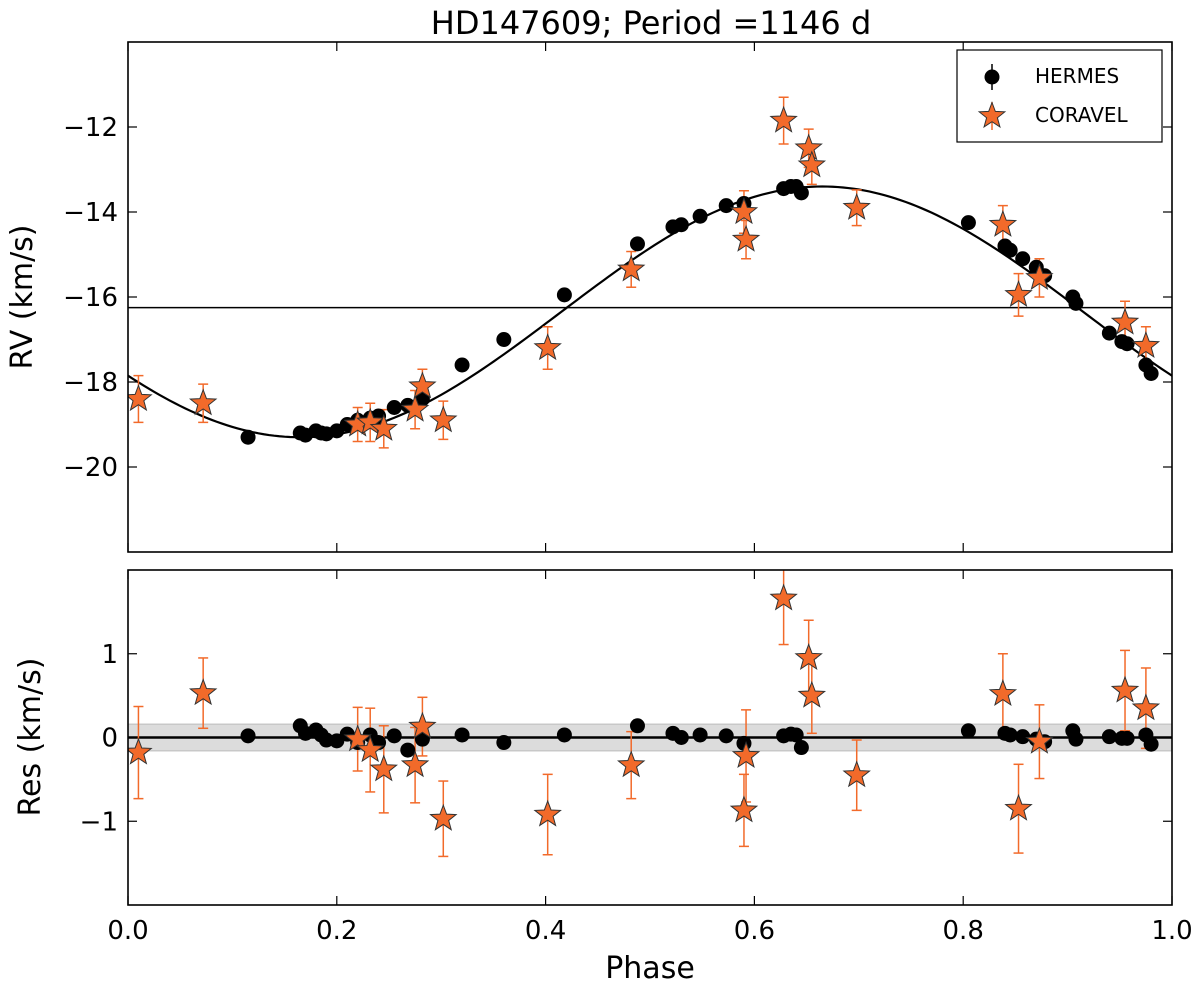  Describe the element at coordinates (650, 968) in the screenshot. I see `phase-axis-label: Phase` at that location.